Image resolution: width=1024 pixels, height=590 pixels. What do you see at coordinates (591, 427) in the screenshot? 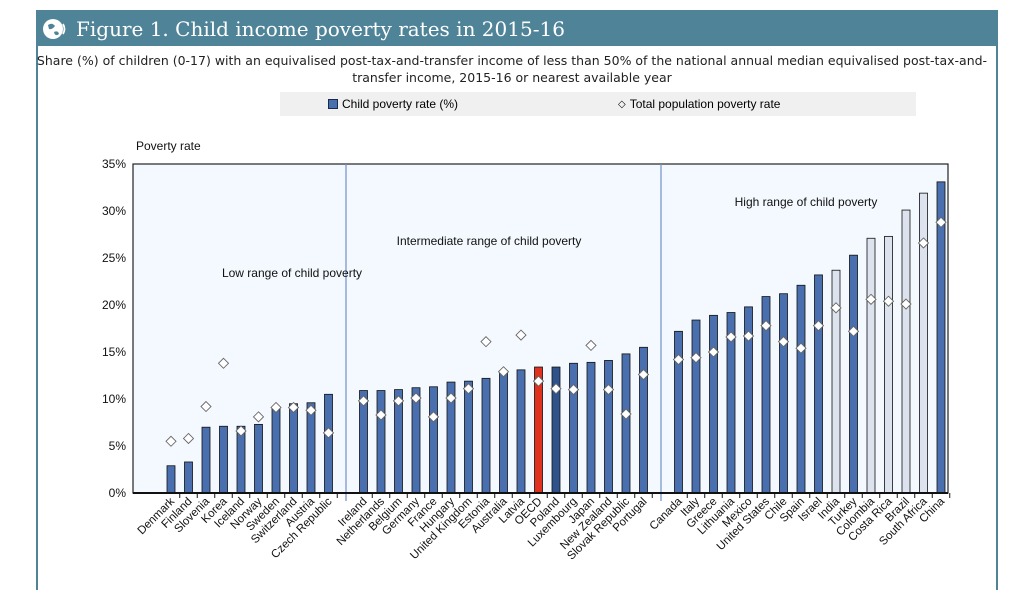
I see `bar-japan` at bounding box center [591, 427].